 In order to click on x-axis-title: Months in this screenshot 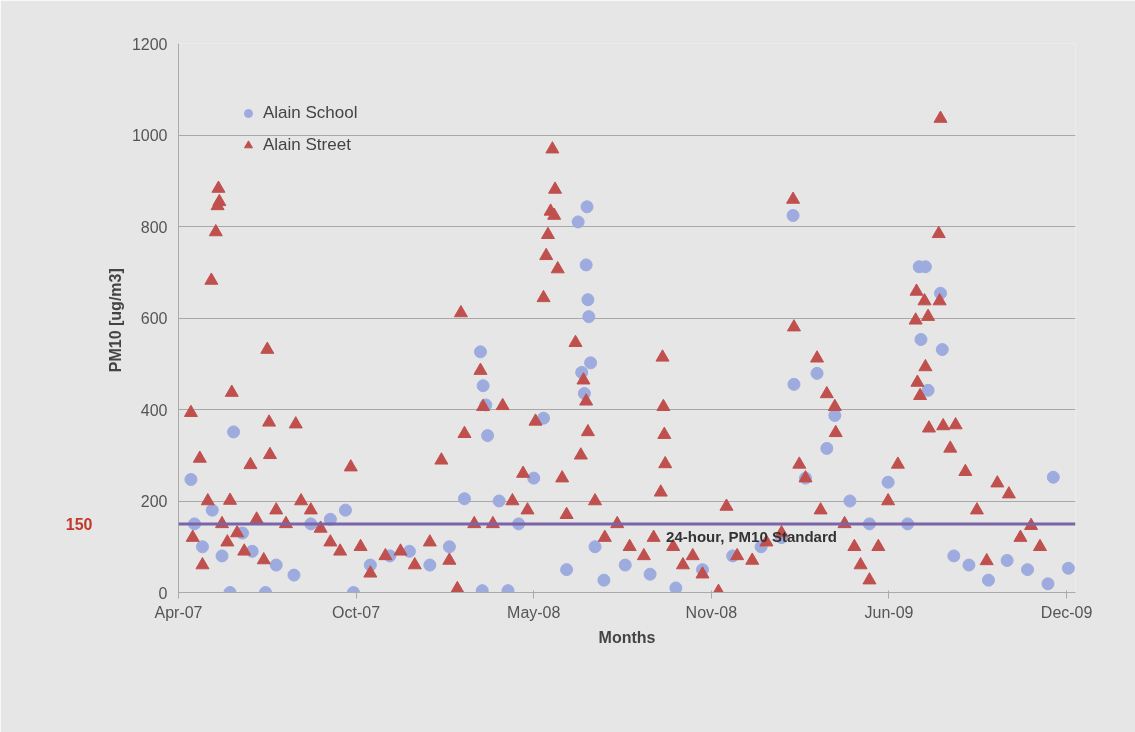, I will do `click(627, 637)`.